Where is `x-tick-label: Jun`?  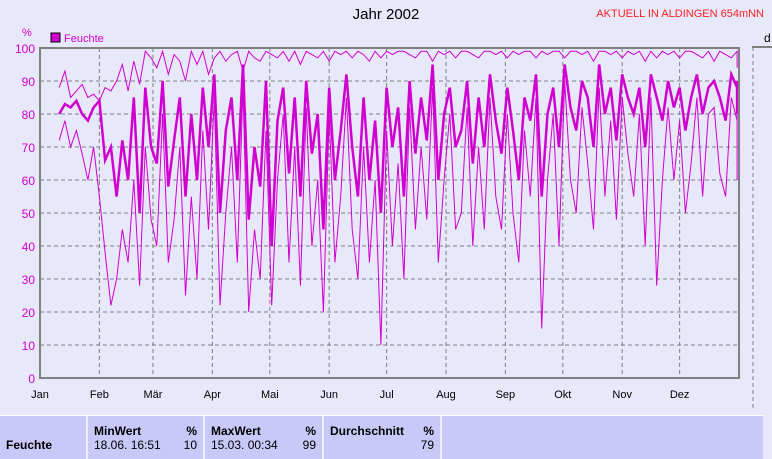
x-tick-label: Jun is located at coordinates (329, 395).